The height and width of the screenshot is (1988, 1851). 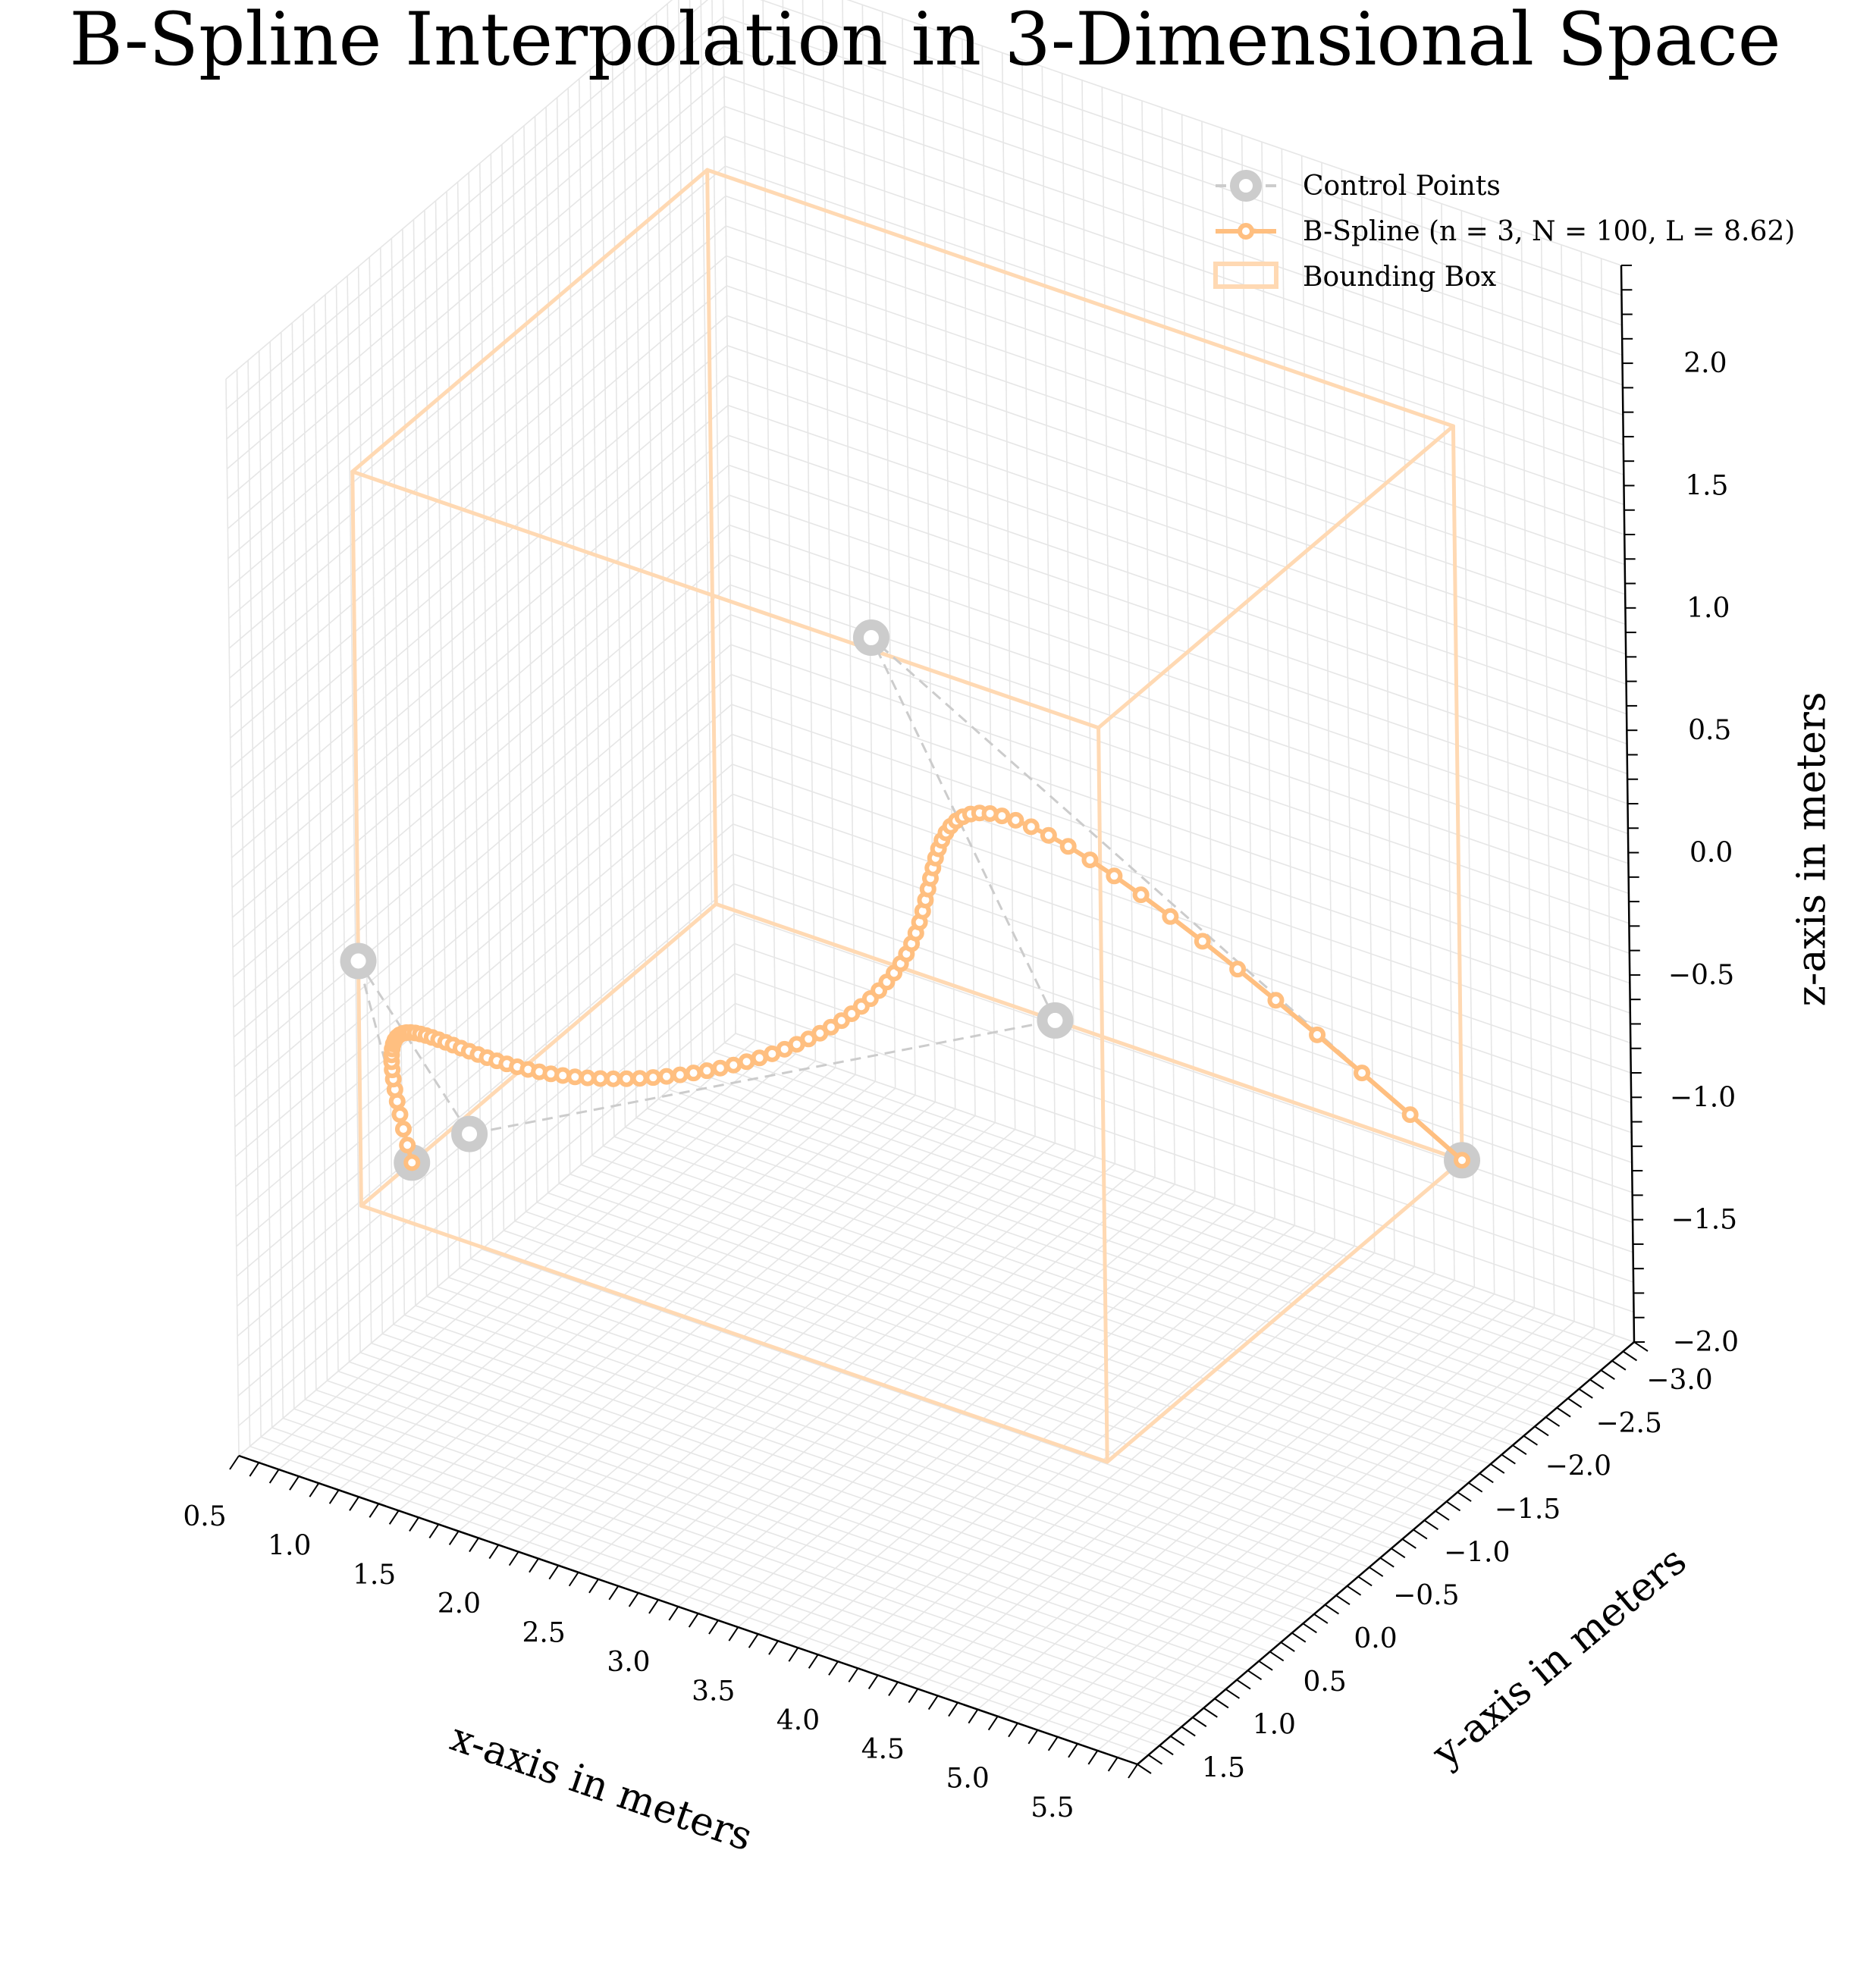 What do you see at coordinates (1402, 186) in the screenshot?
I see `legend-control-label: Control Points` at bounding box center [1402, 186].